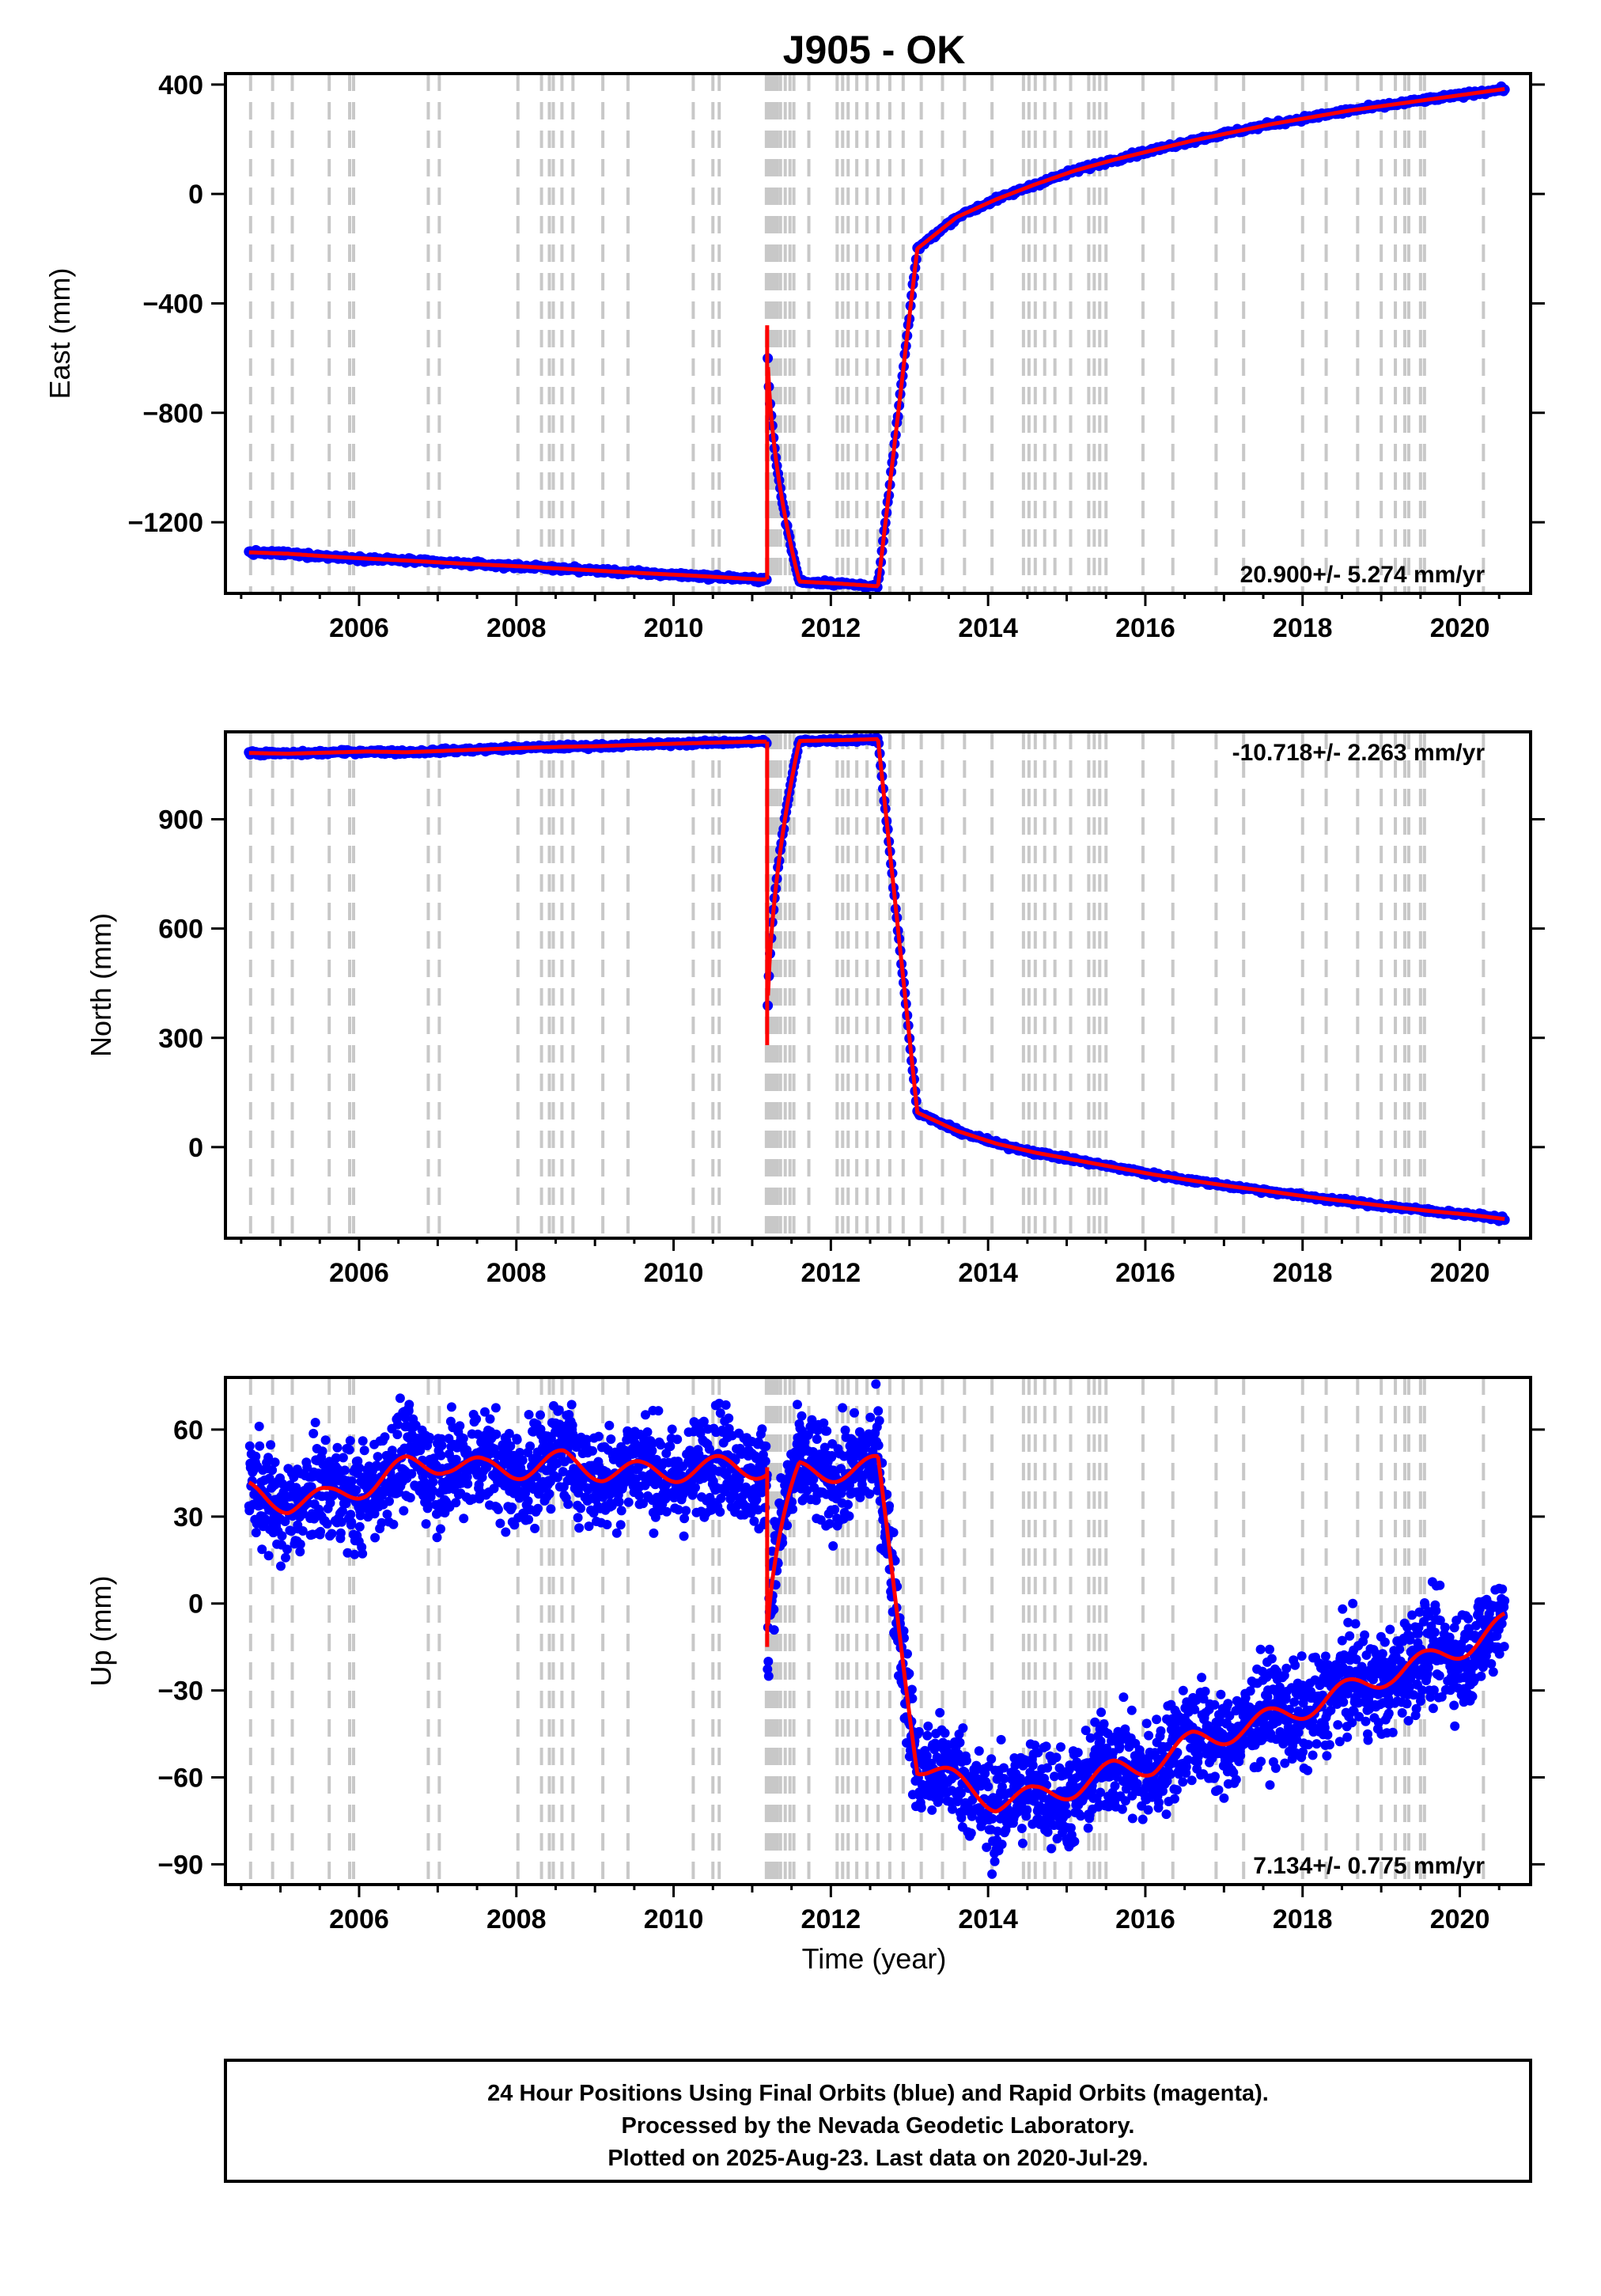 This screenshot has width=1601, height=2296. I want to click on y-tick-label: −1200, so click(166, 523).